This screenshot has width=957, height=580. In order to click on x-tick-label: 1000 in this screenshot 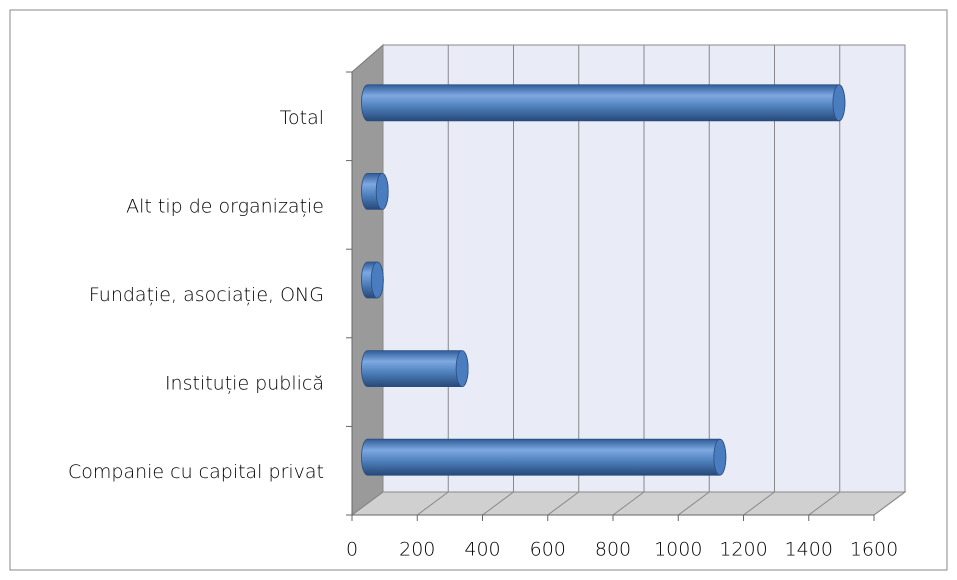, I will do `click(678, 550)`.